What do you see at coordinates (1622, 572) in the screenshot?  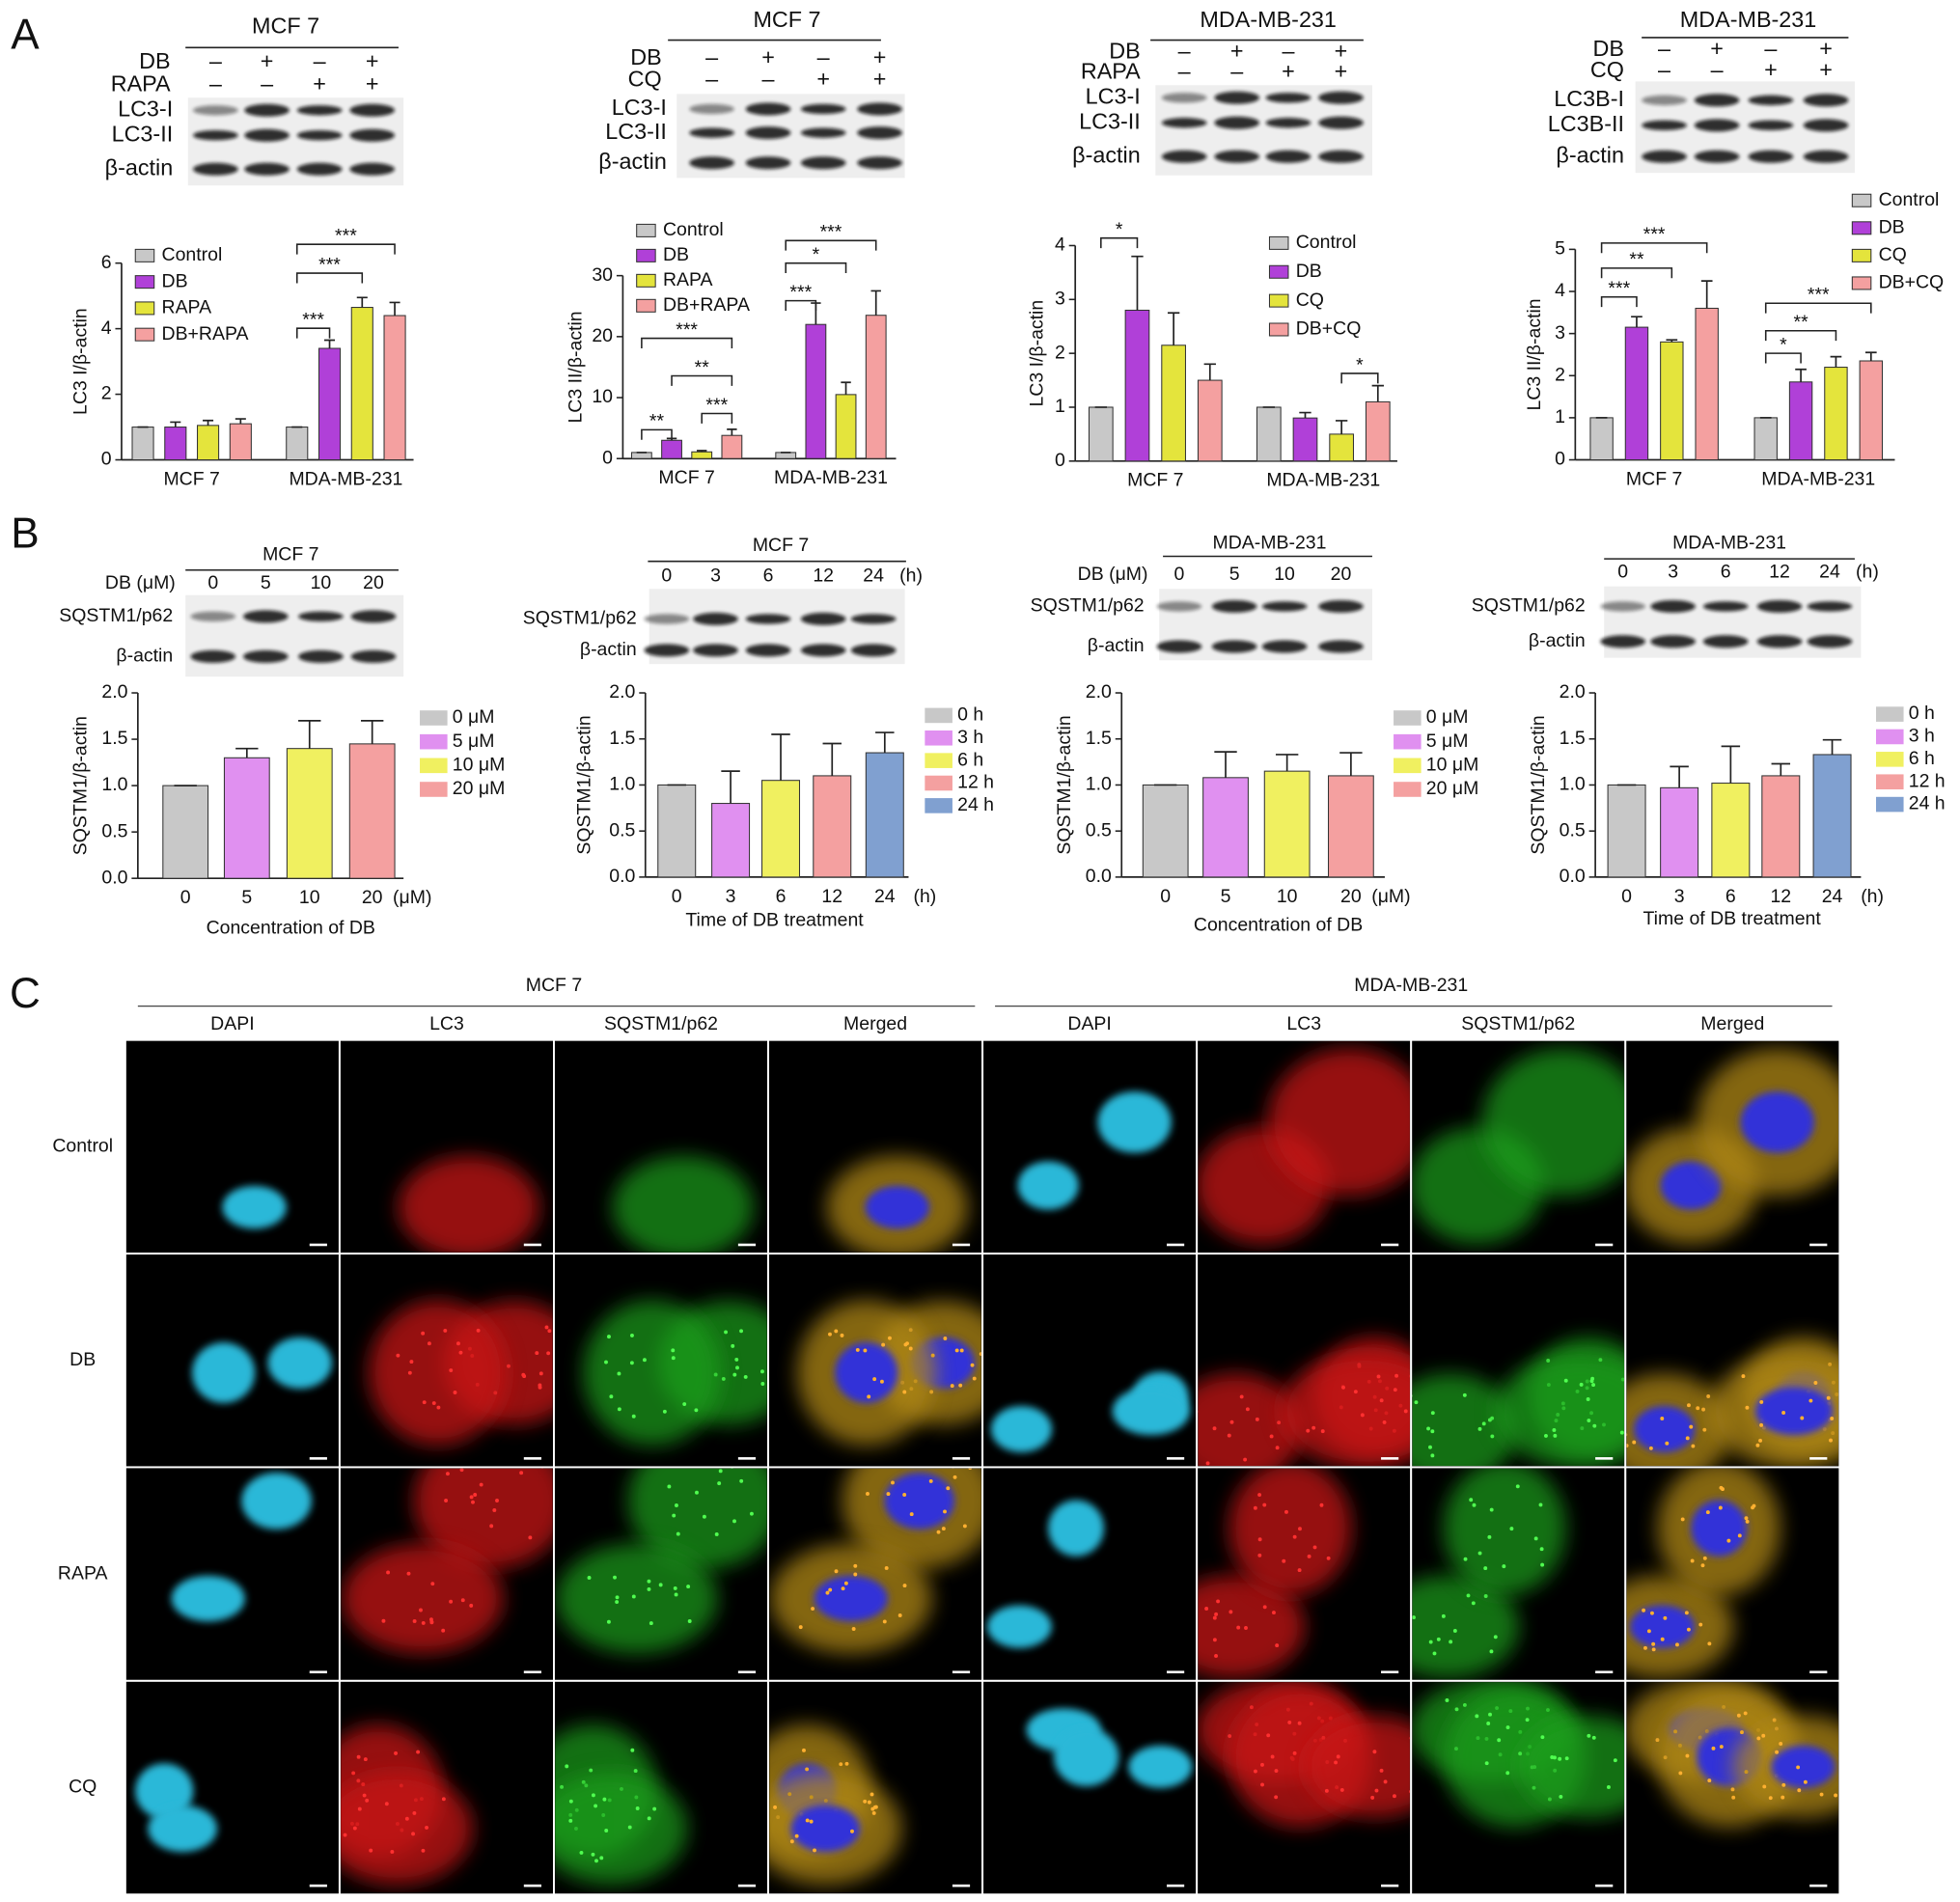 I see `treatment-mark: 0` at bounding box center [1622, 572].